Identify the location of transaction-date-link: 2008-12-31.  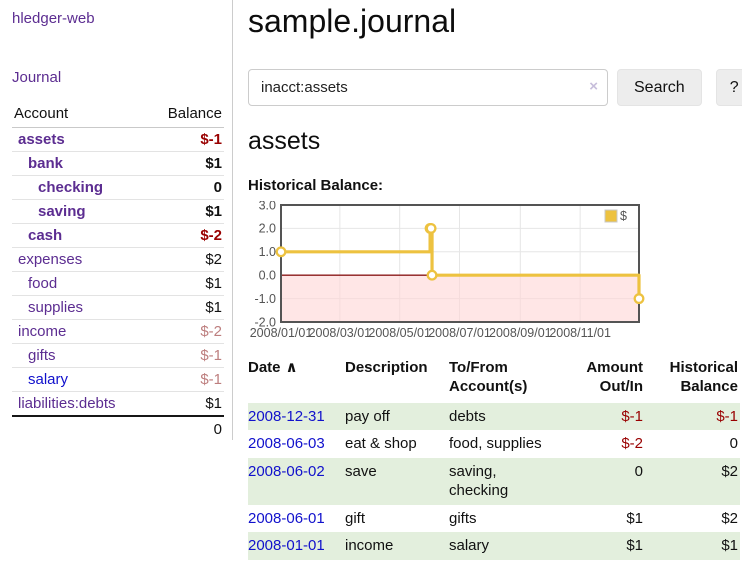
(286, 416).